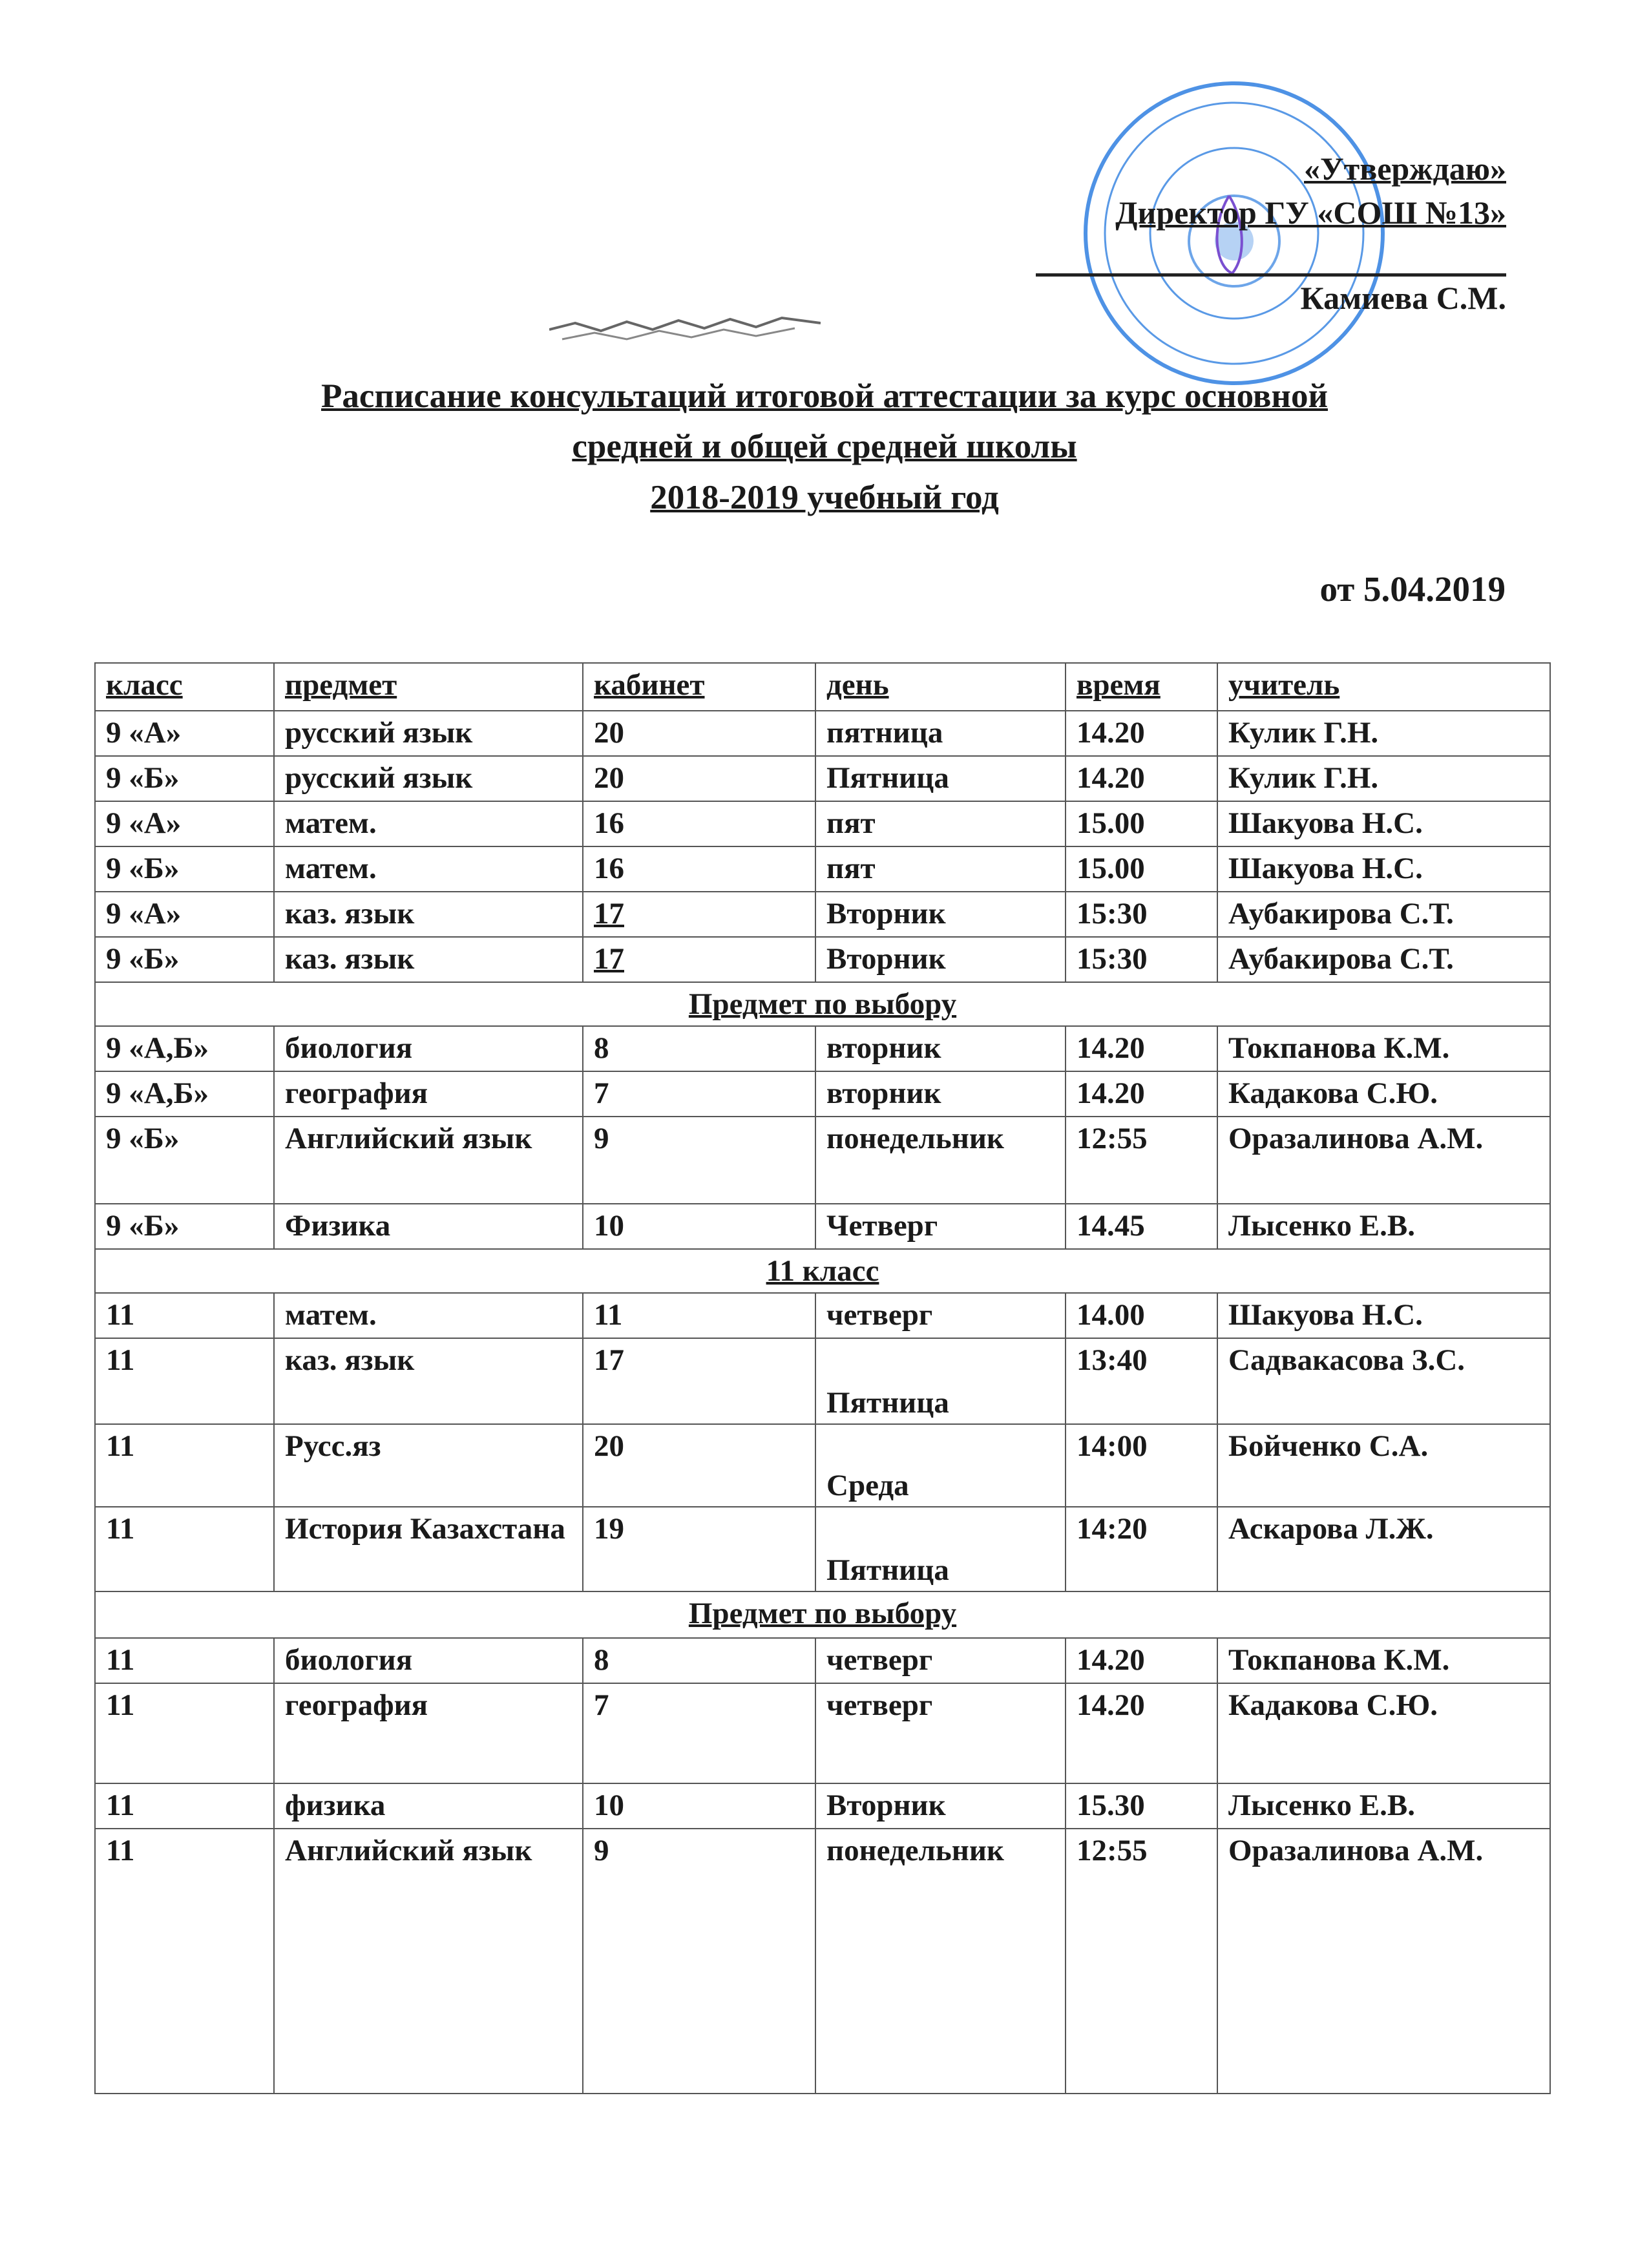  Describe the element at coordinates (408, 1851) in the screenshot. I see `cell-text: Английский язык` at that location.